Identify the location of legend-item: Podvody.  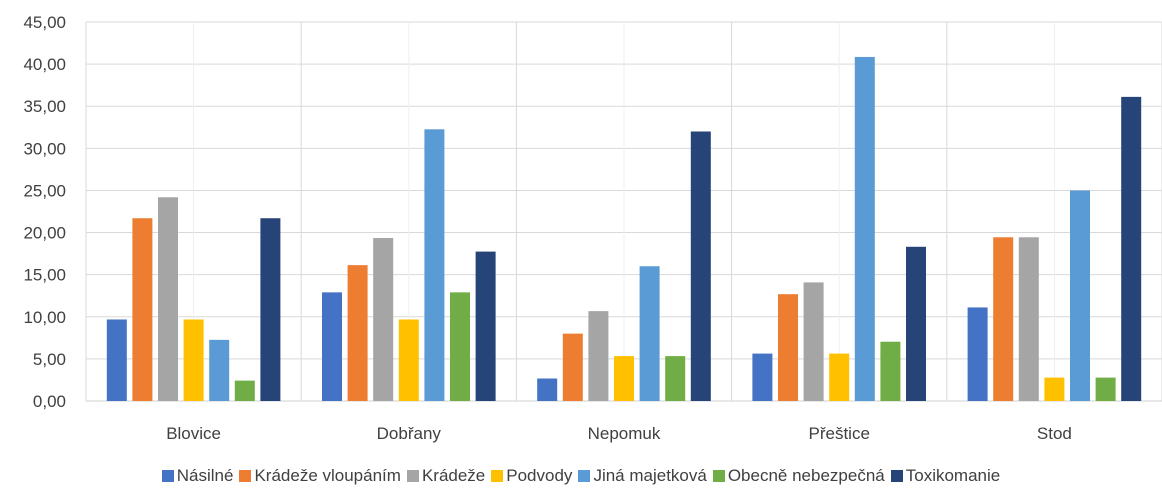
(531, 476).